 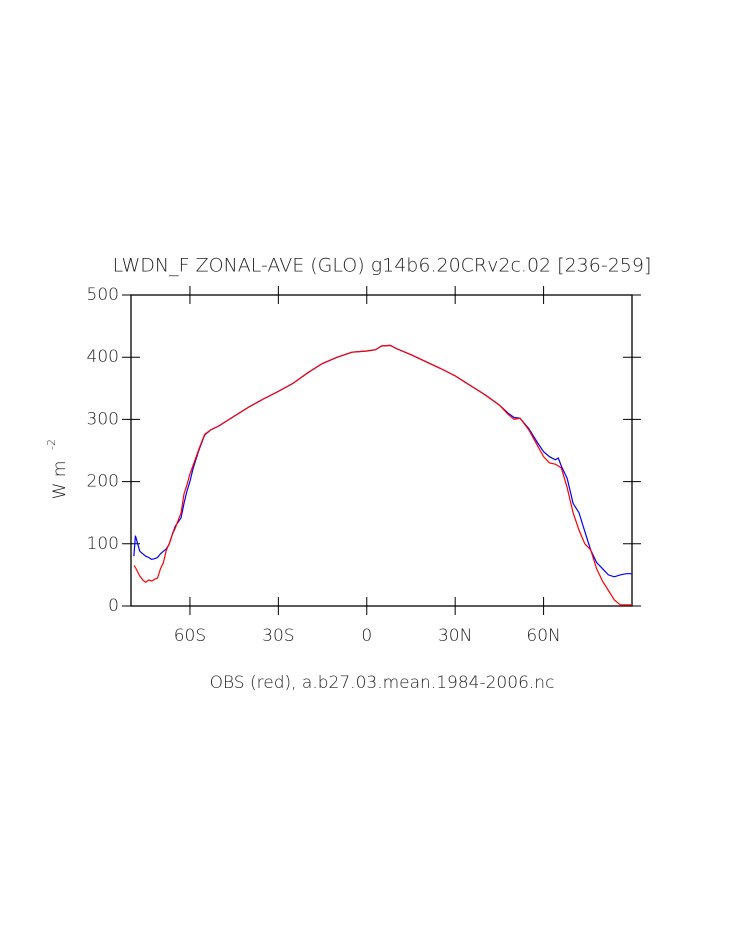 What do you see at coordinates (543, 636) in the screenshot?
I see `x-tick-label: 60N` at bounding box center [543, 636].